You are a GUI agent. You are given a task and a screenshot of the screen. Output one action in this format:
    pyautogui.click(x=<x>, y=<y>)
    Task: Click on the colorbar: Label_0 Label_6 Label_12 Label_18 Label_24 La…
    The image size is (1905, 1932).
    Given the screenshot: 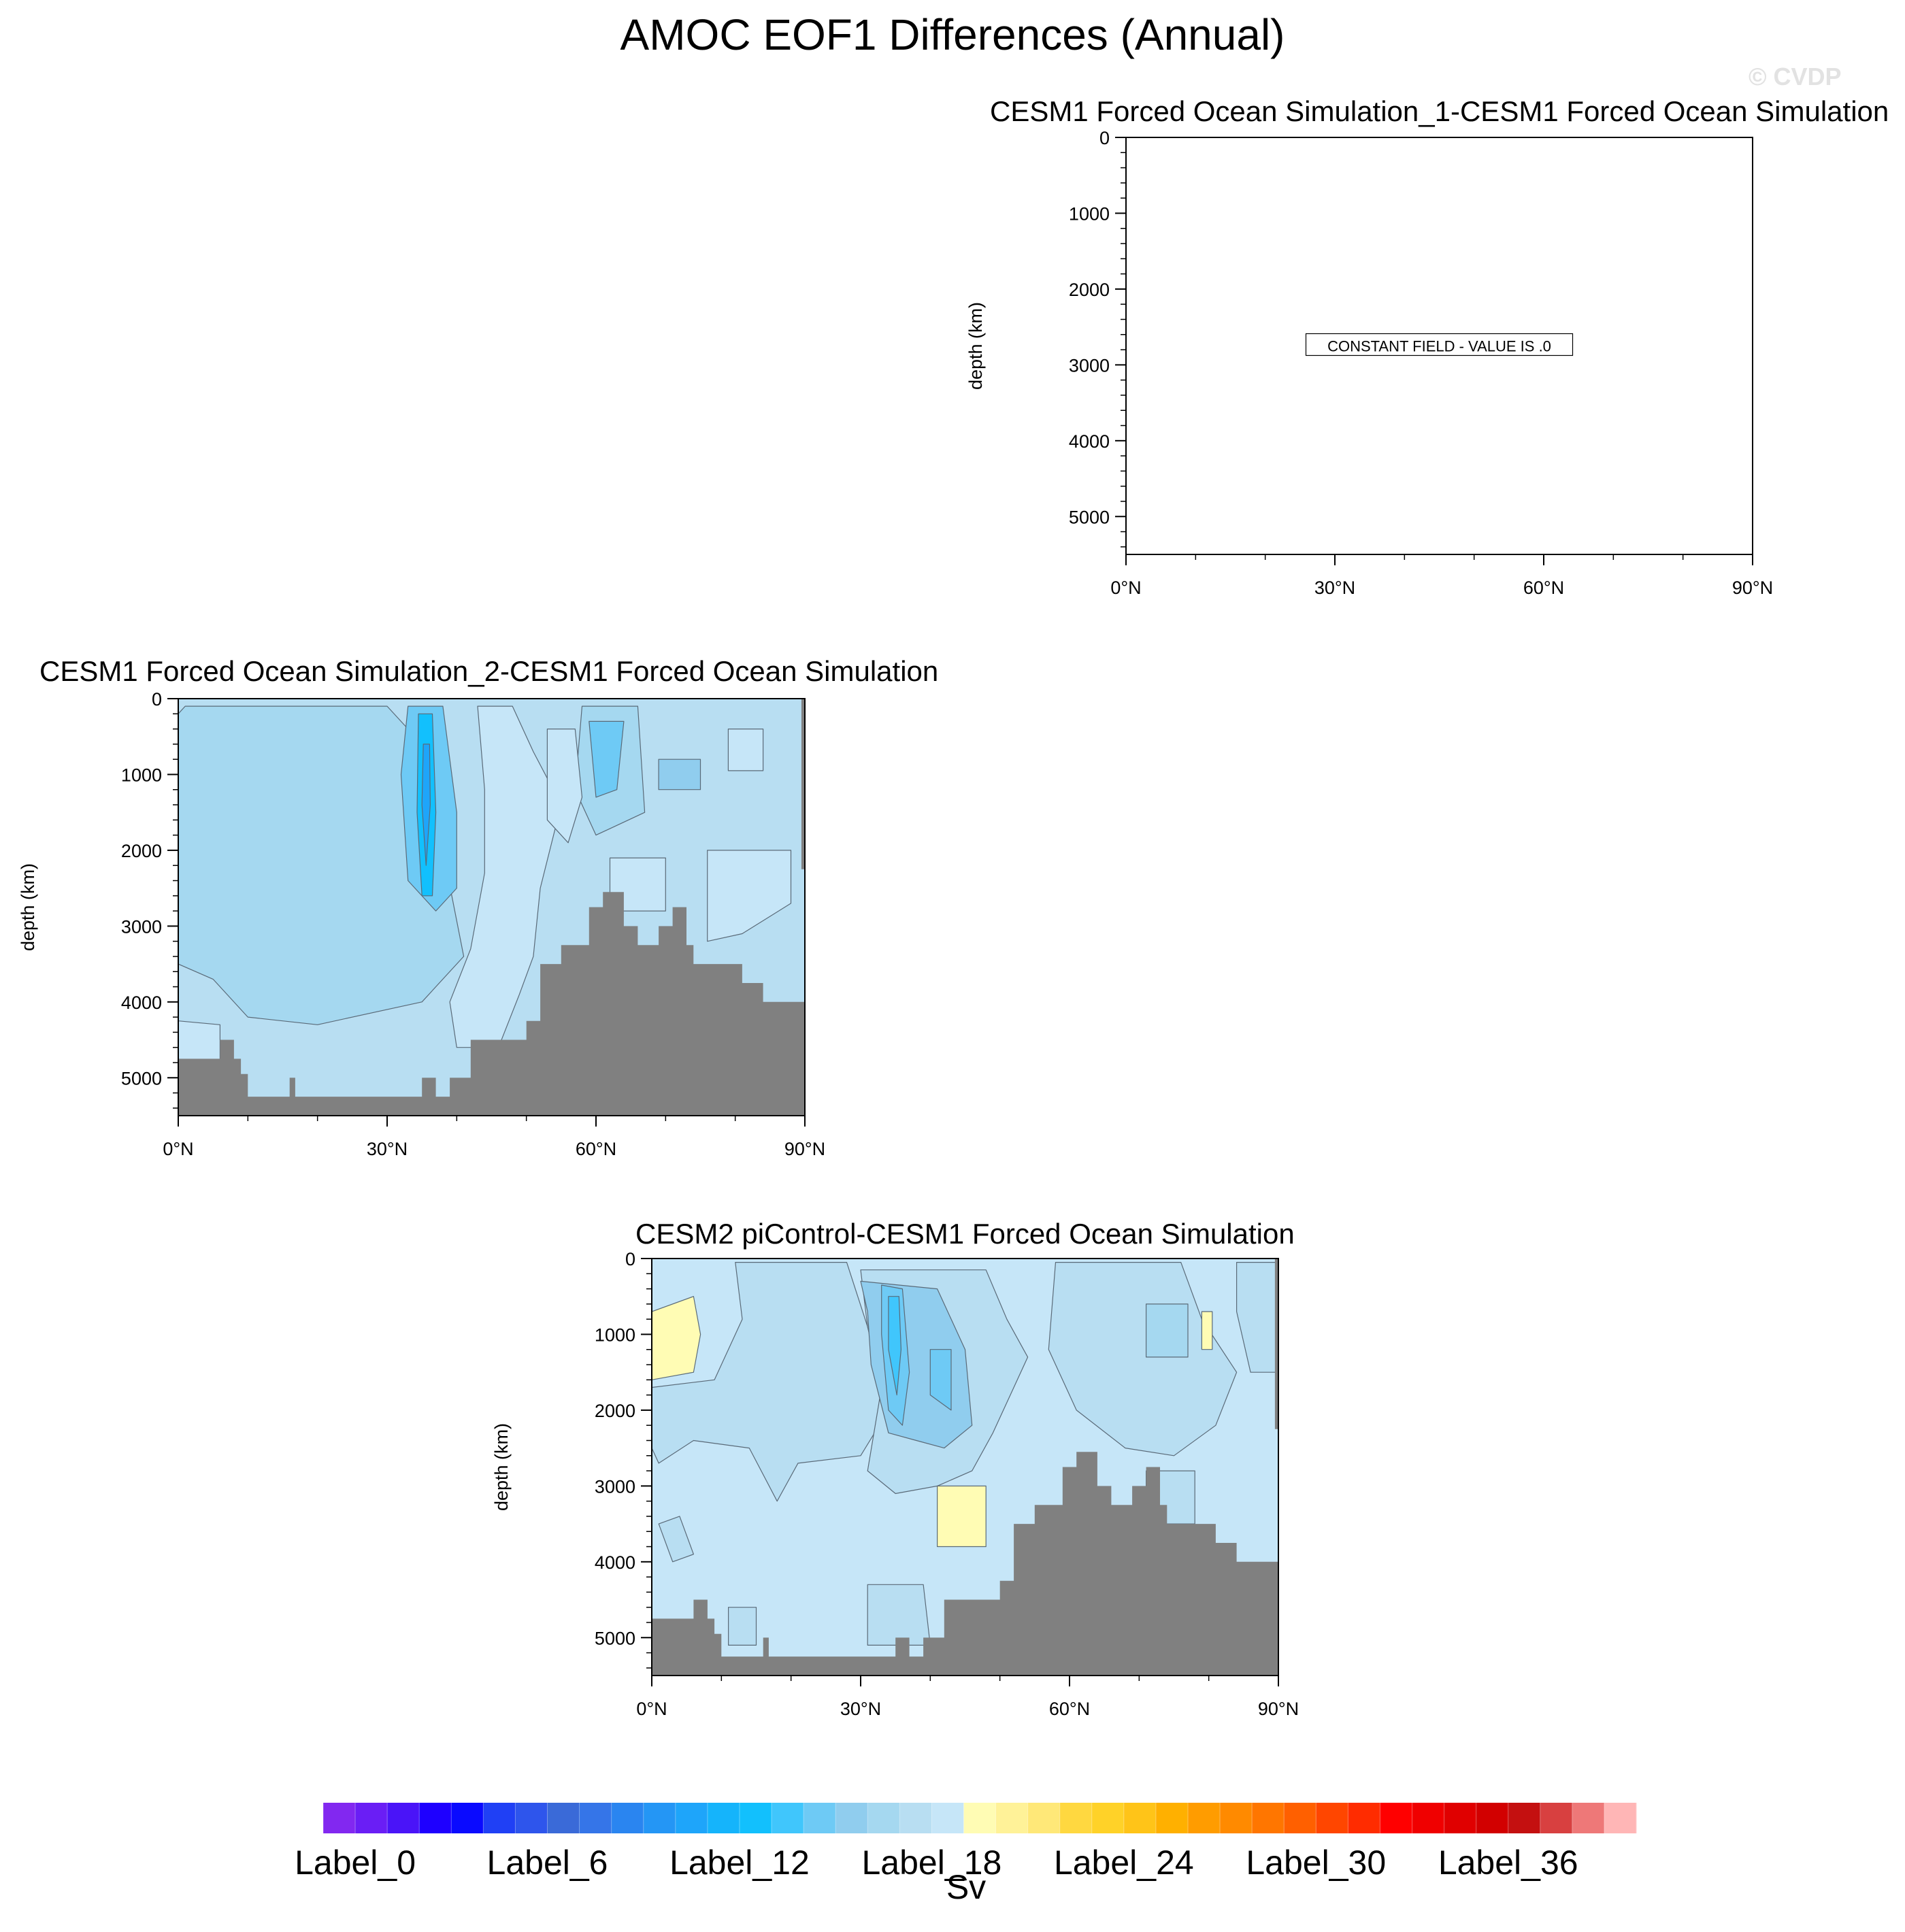 What is the action you would take?
    pyautogui.click(x=966, y=1842)
    